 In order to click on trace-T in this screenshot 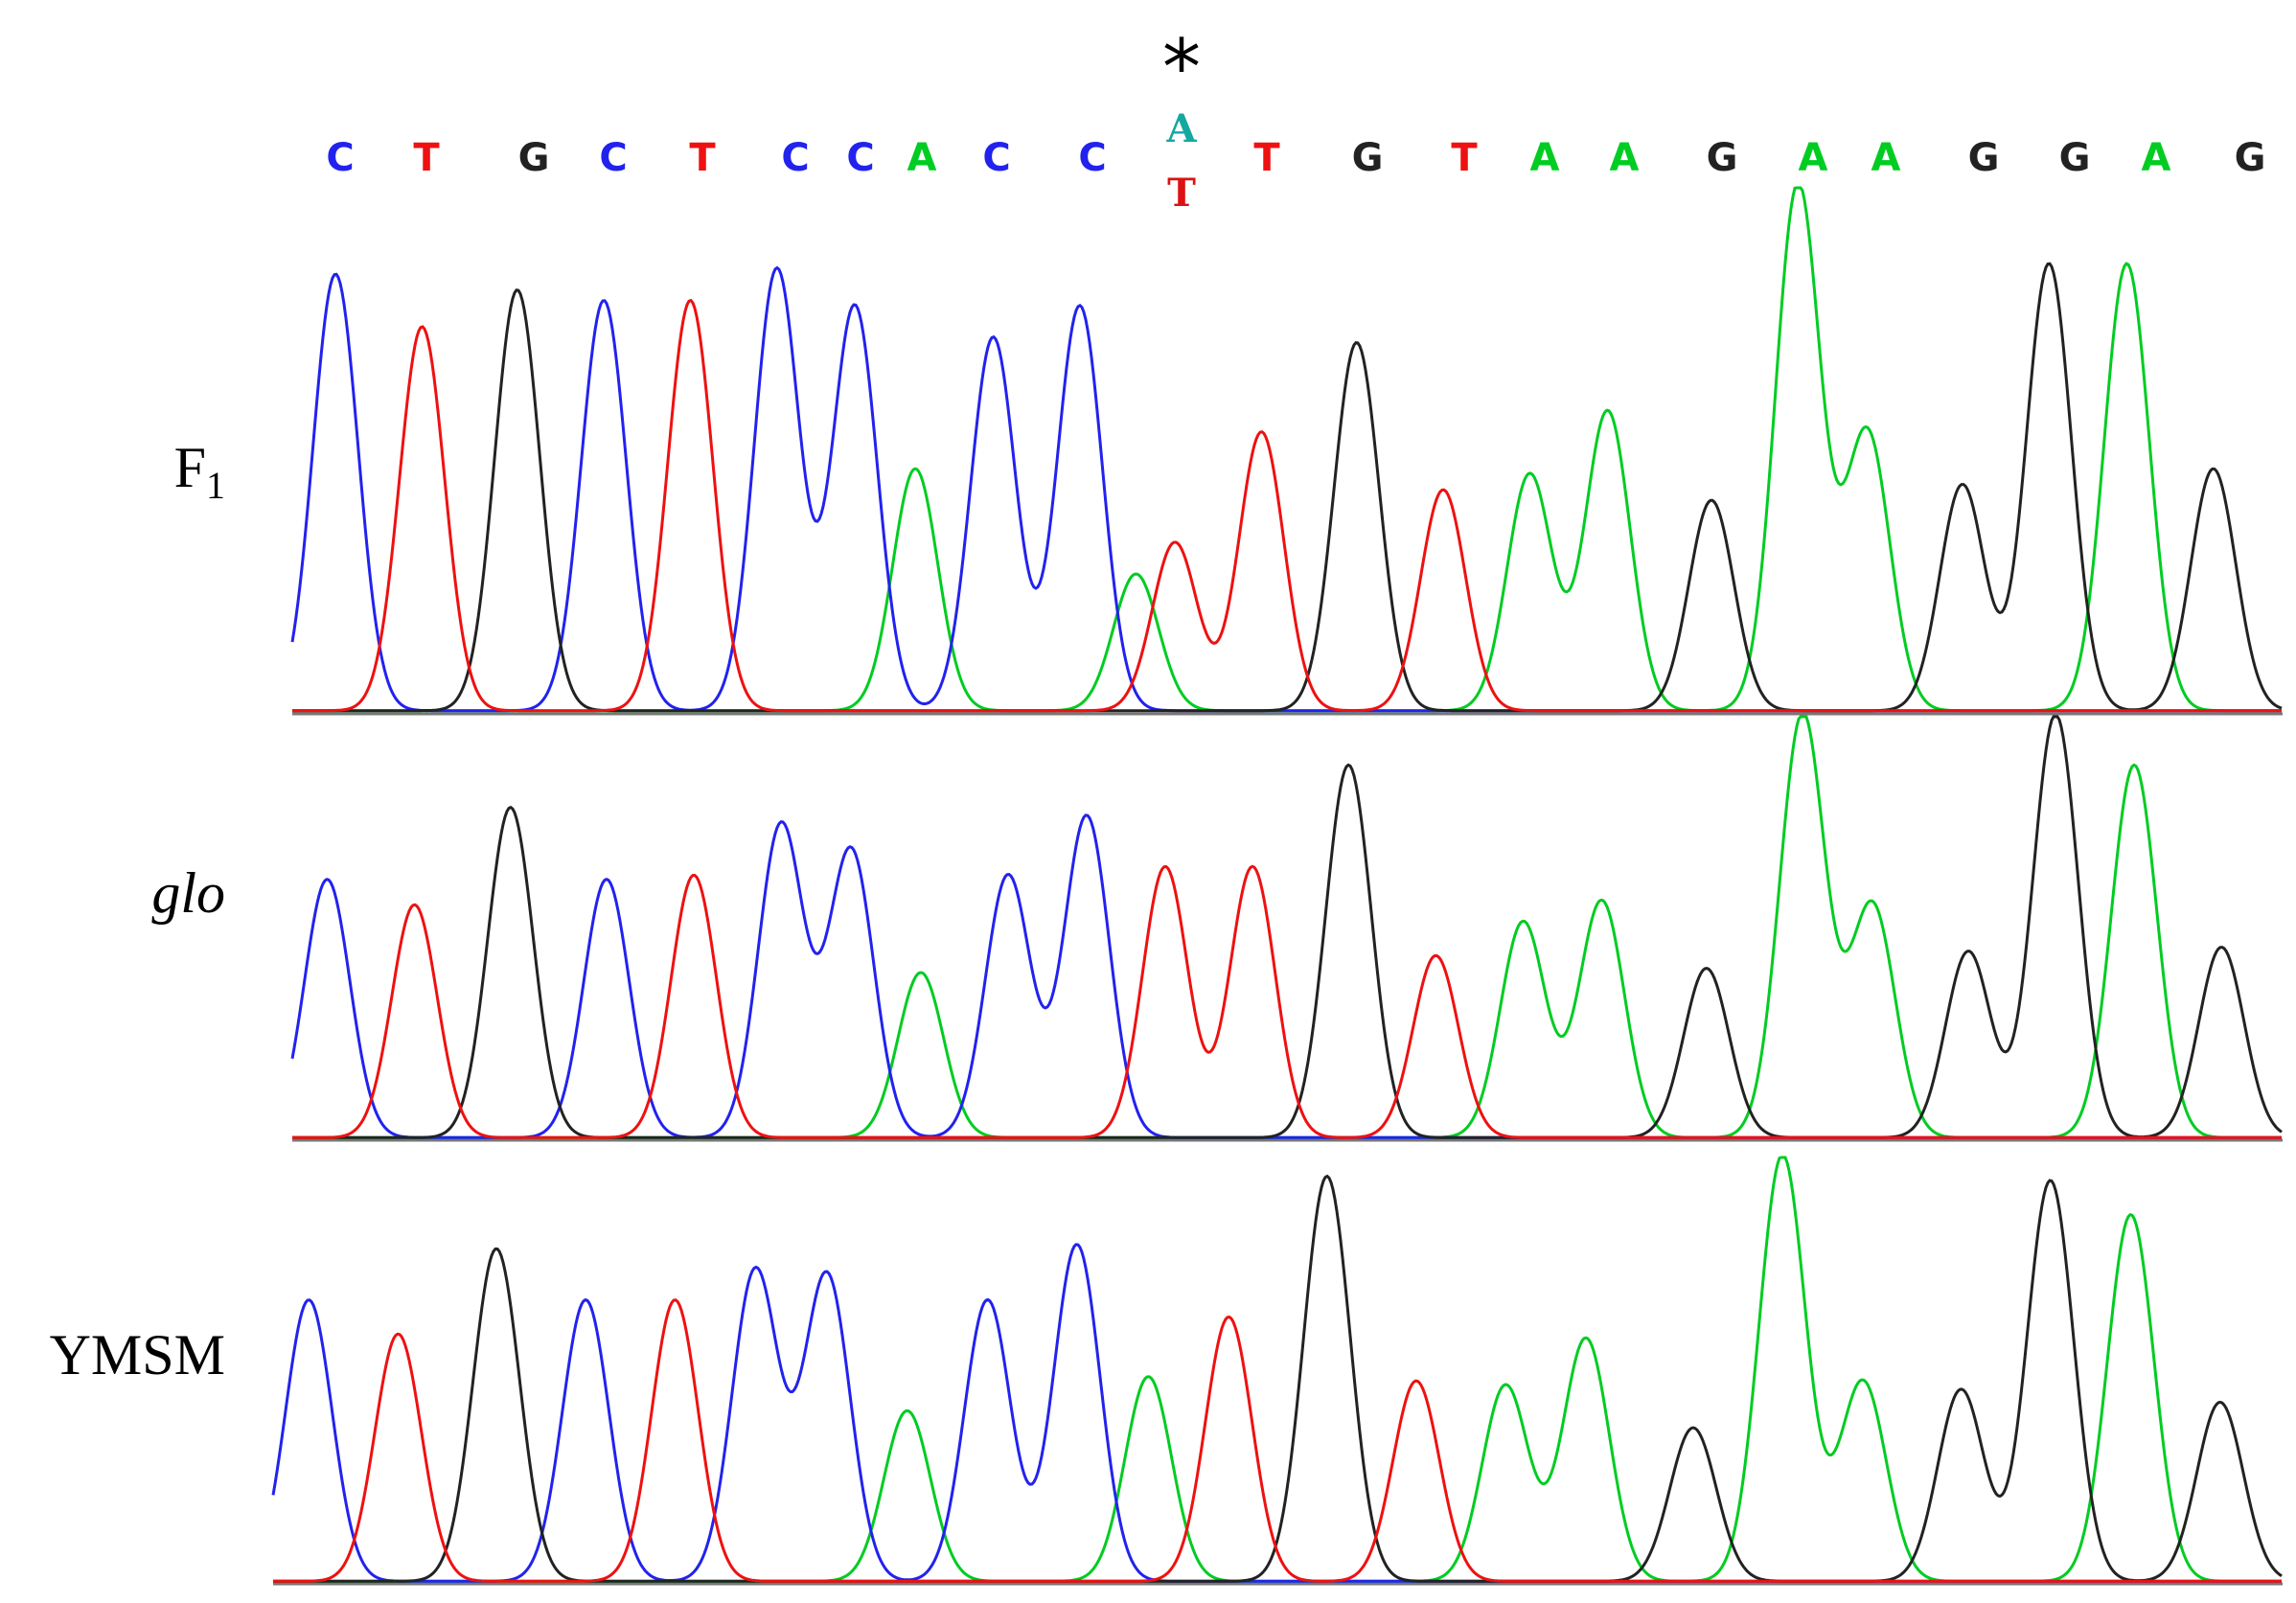, I will do `click(1287, 1002)`.